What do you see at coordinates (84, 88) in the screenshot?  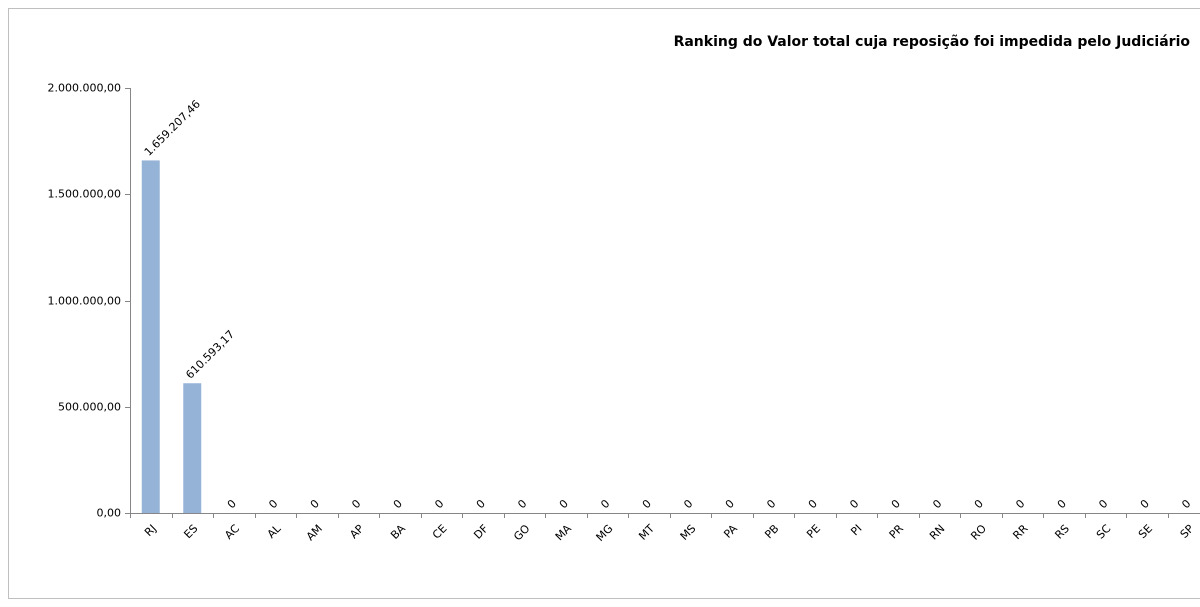 I see `y-tick-label: 2.000.000,00` at bounding box center [84, 88].